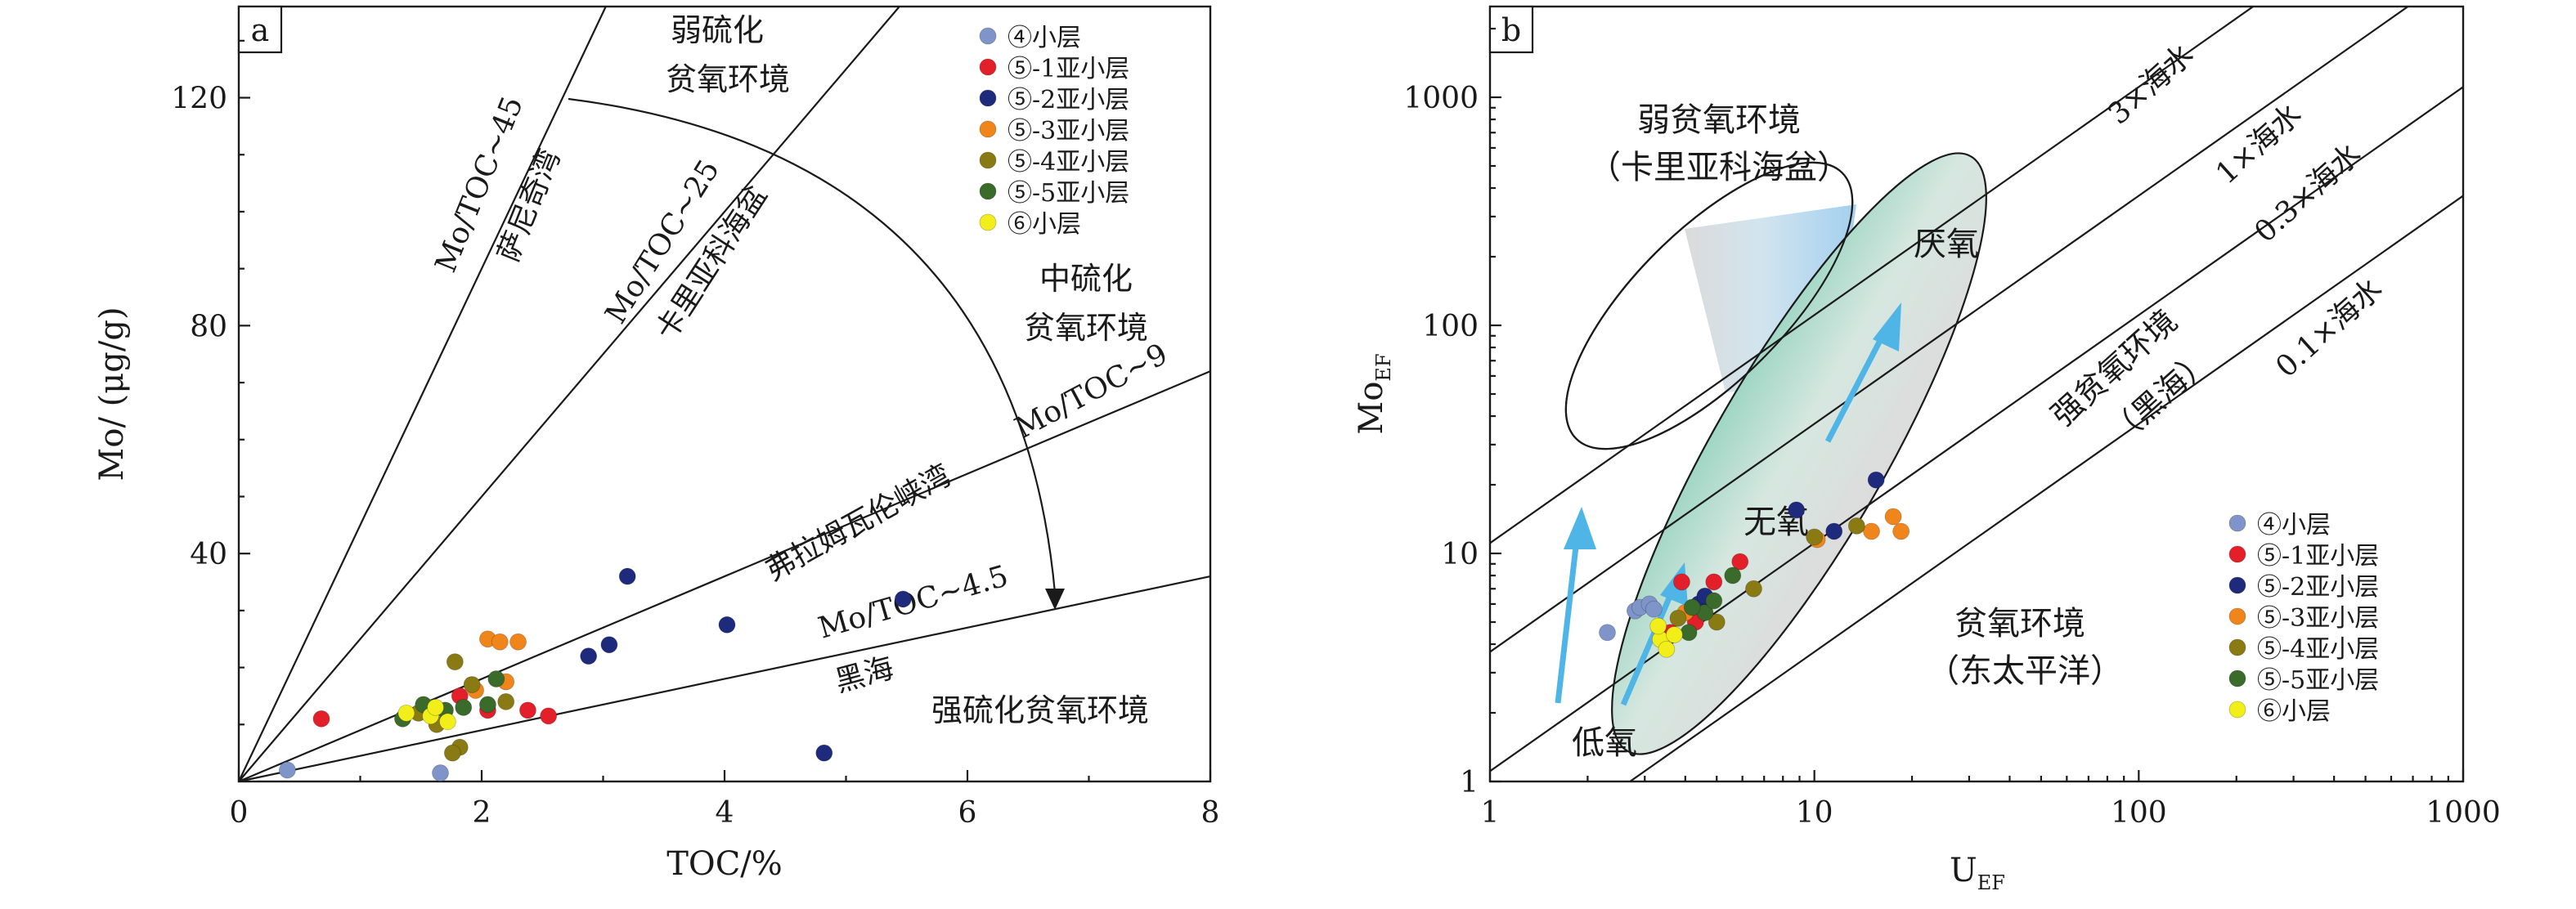 Image resolution: width=2576 pixels, height=909 pixels. I want to click on arrow-left-head, so click(1580, 528).